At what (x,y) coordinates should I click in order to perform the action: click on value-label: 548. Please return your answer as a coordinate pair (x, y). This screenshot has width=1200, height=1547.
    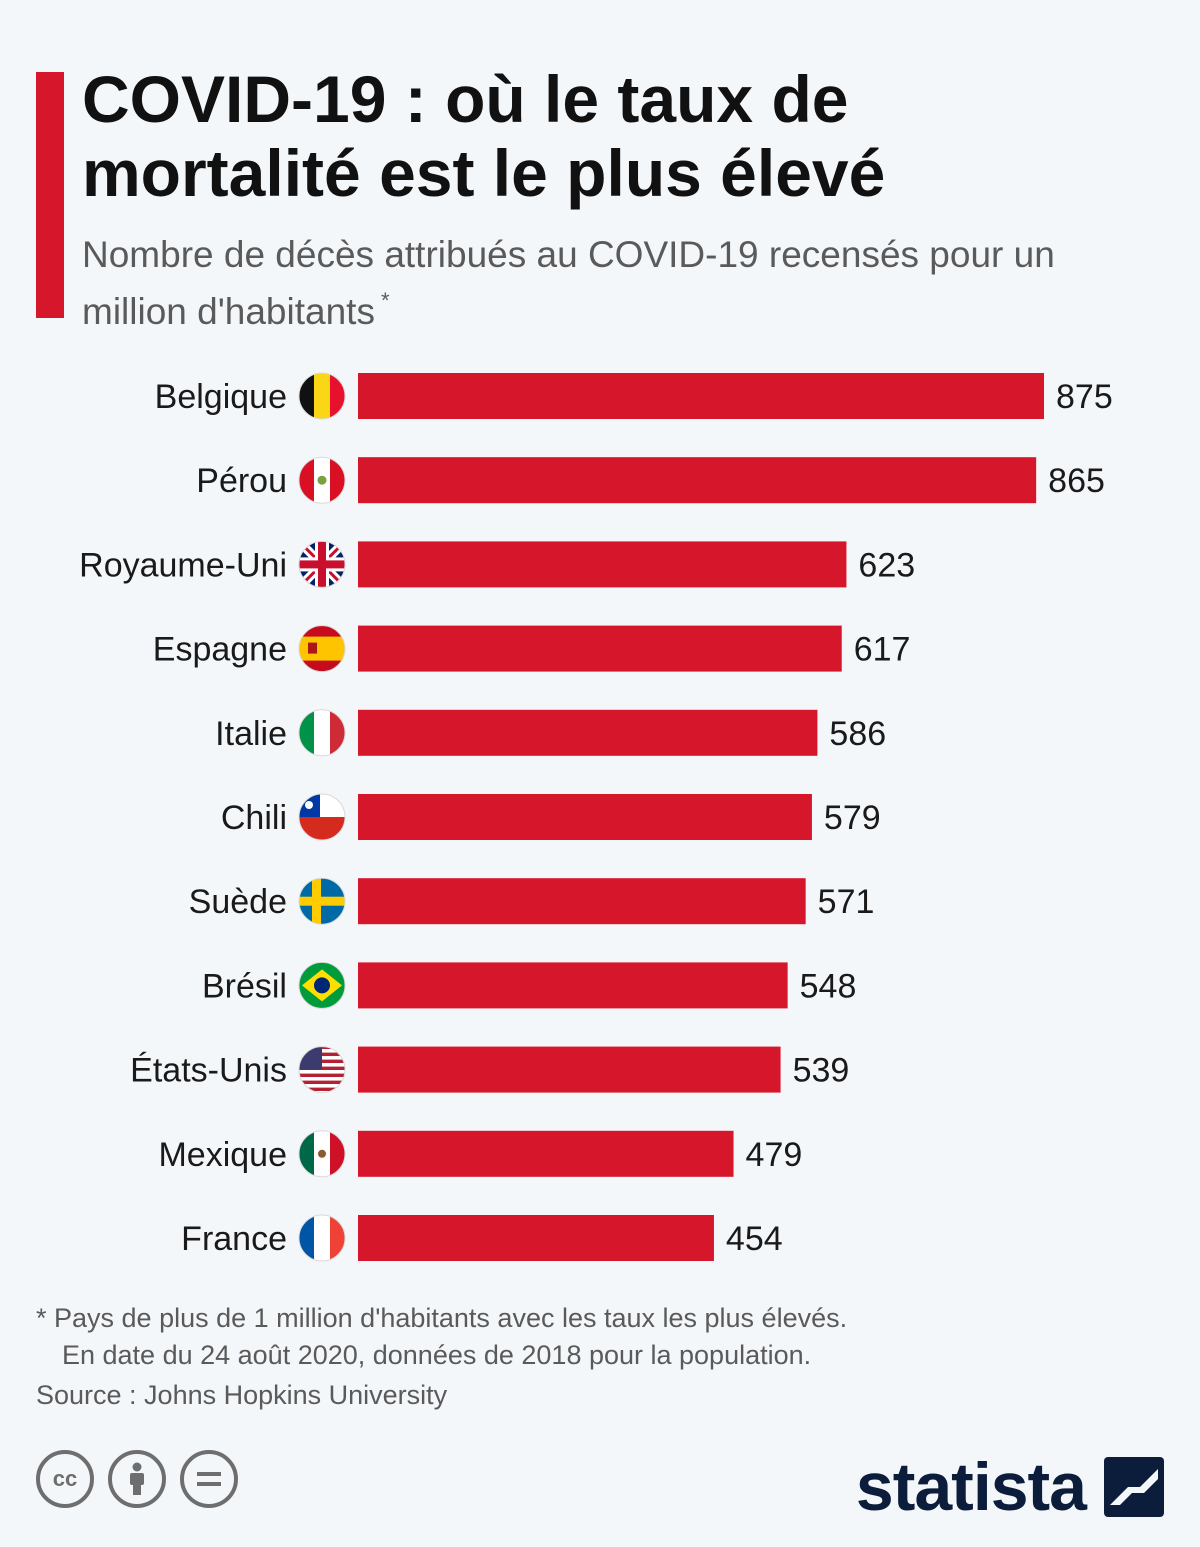
    Looking at the image, I should click on (828, 986).